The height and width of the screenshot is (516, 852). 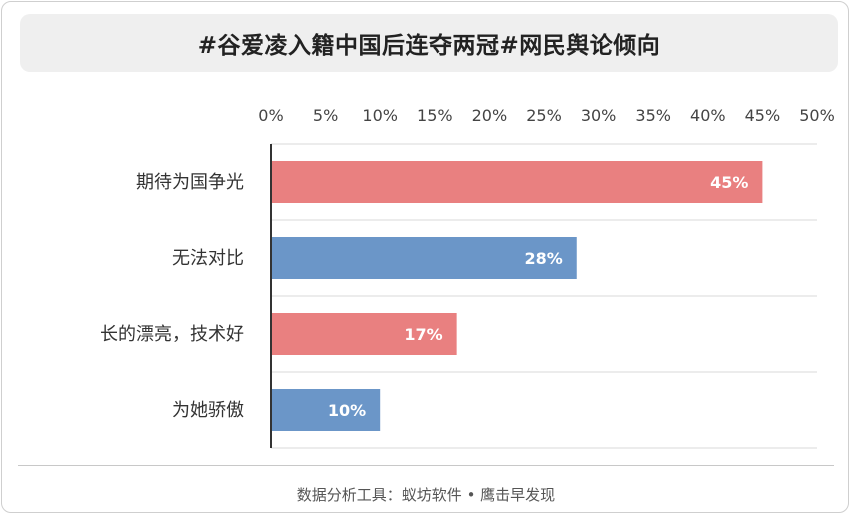 I want to click on category-label: 长的漂亮，技术好, so click(x=172, y=334).